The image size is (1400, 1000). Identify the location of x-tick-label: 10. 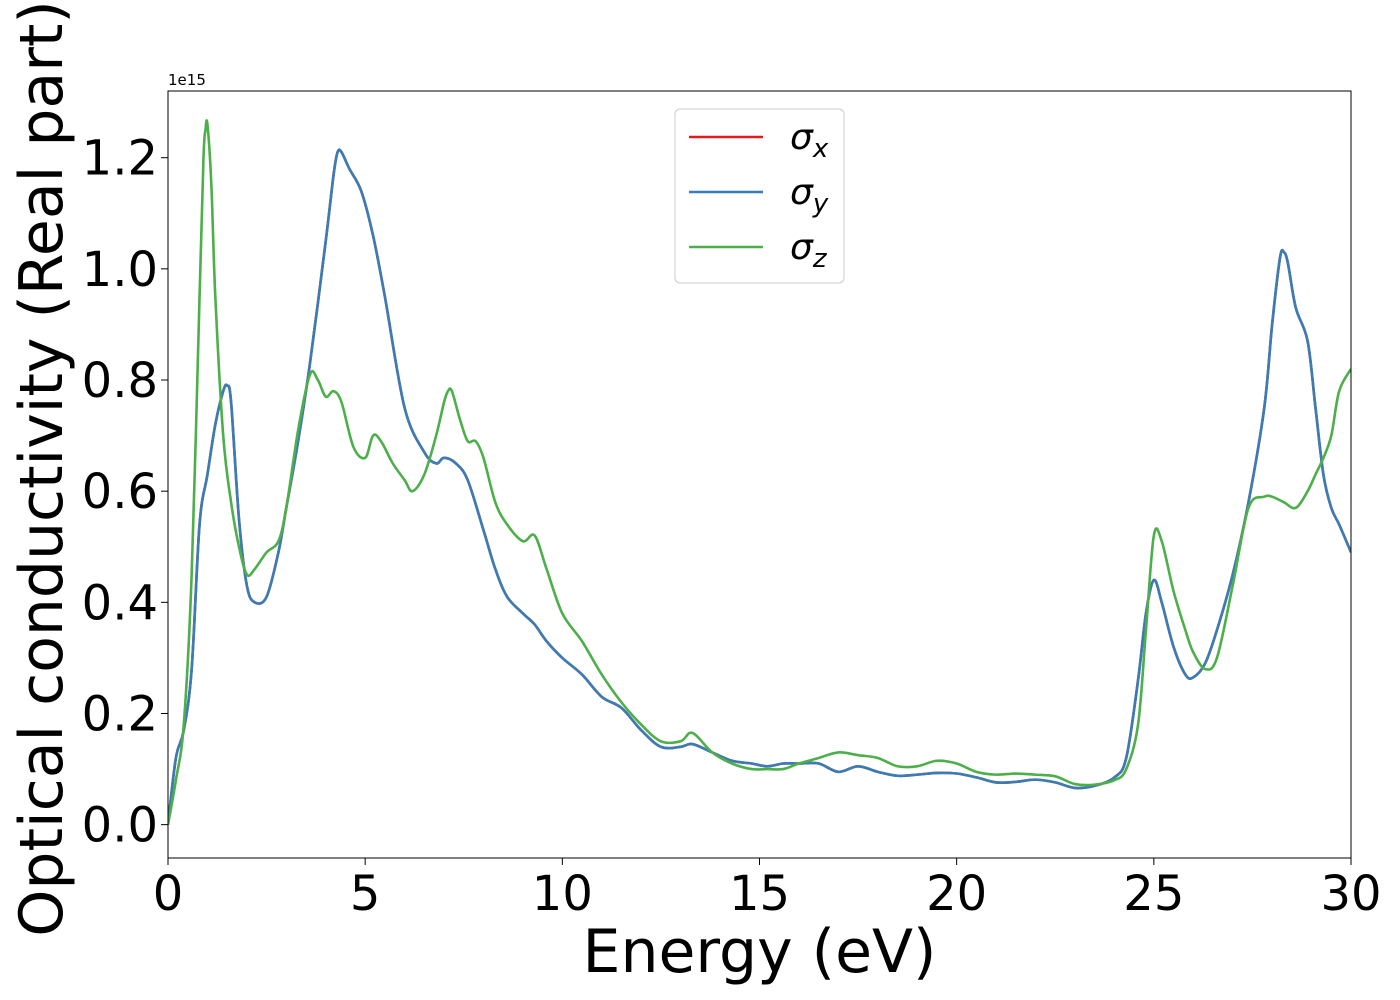
(562, 894).